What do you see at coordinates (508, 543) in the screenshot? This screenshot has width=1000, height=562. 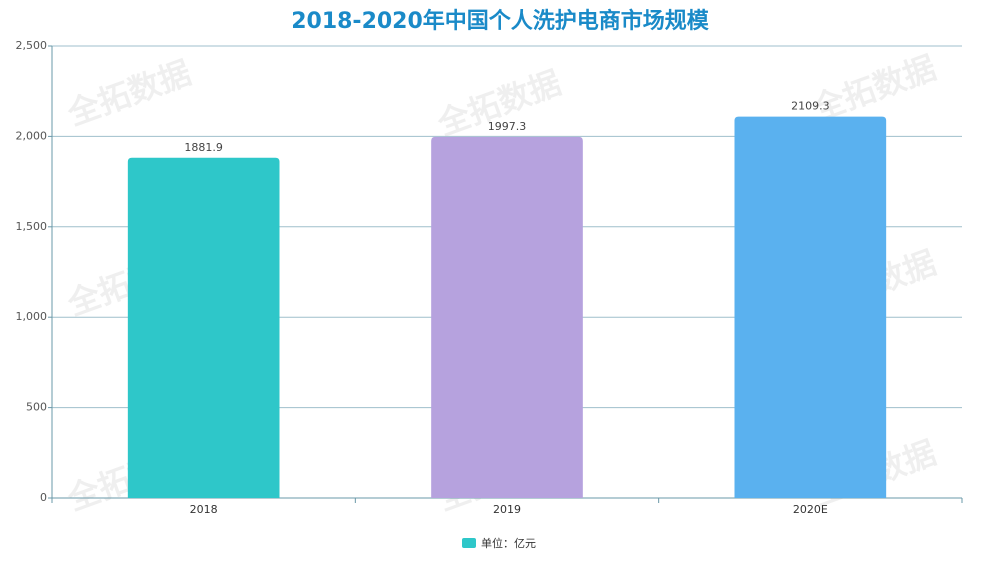 I see `legend-label: 单位：亿元` at bounding box center [508, 543].